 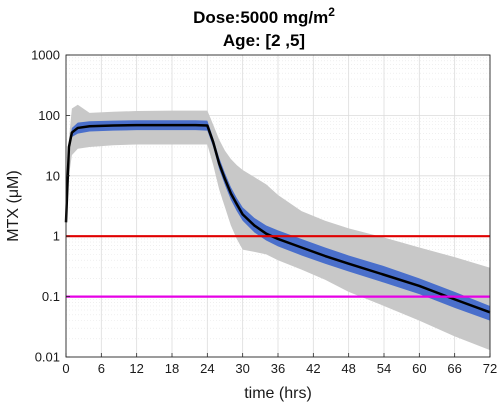 I want to click on y-tick-label: 1, so click(x=56, y=236).